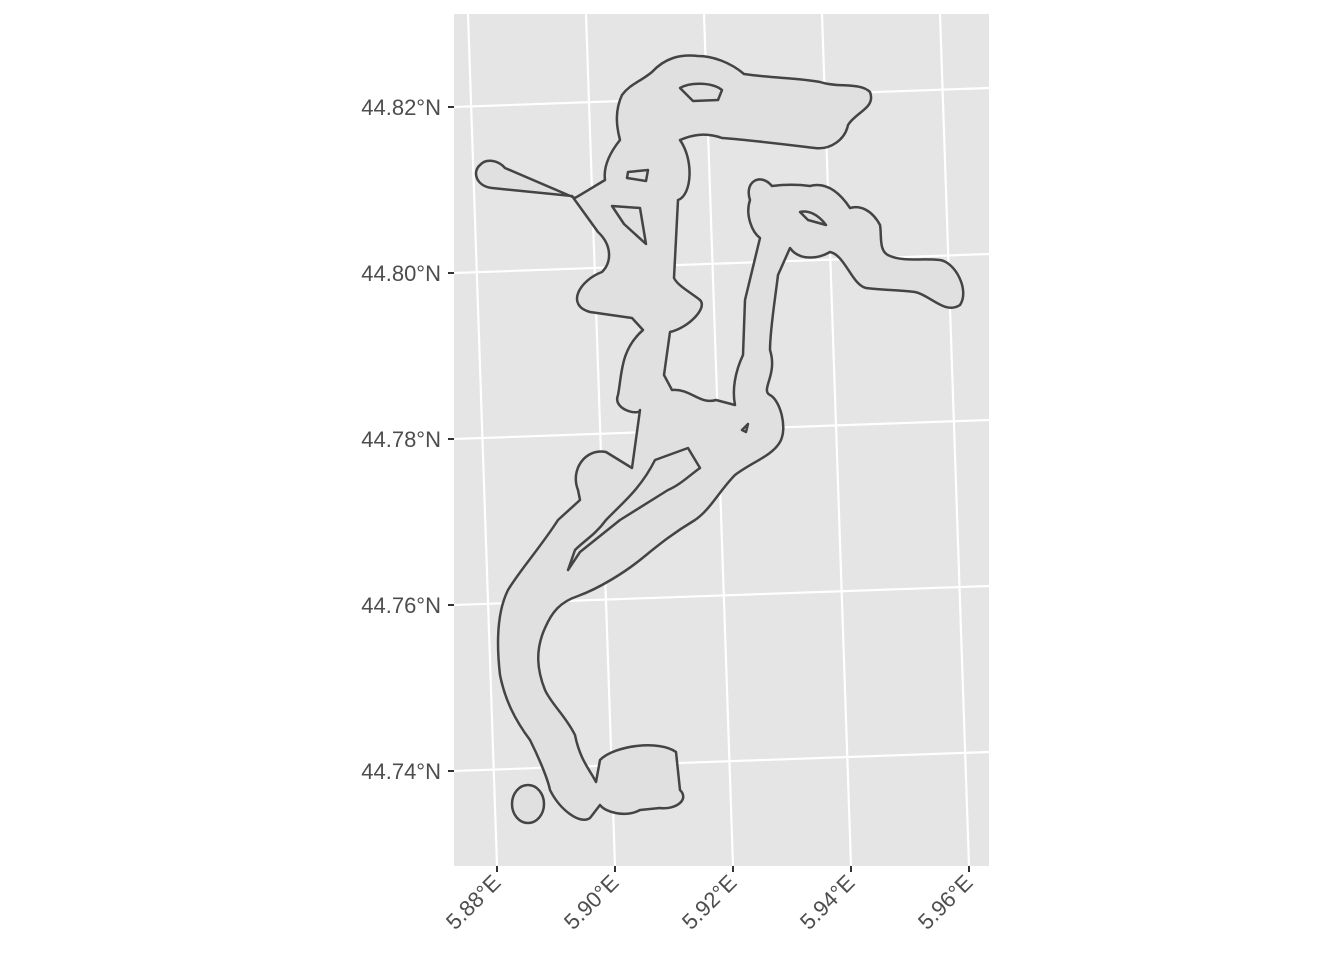  Describe the element at coordinates (401, 273) in the screenshot. I see `y-tick-label: 44.80°N` at that location.